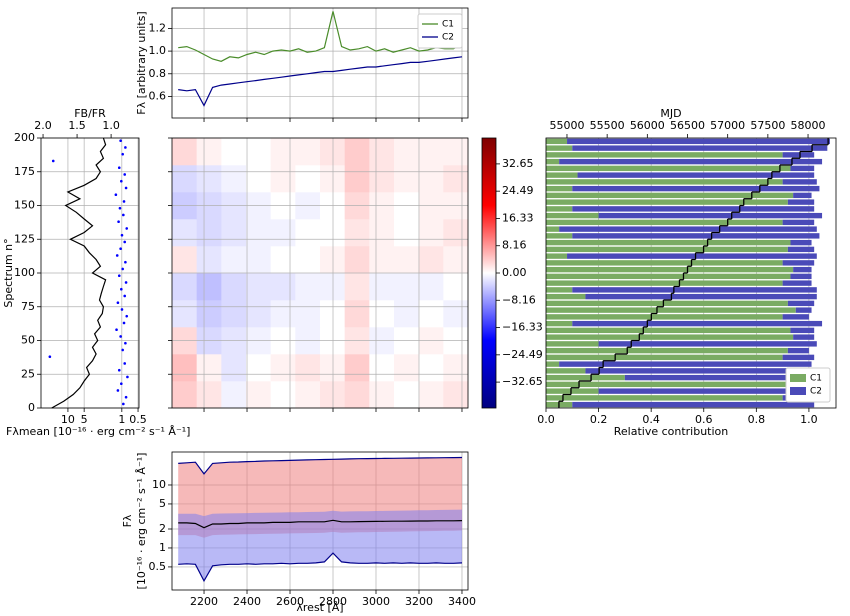 The height and width of the screenshot is (616, 850). I want to click on y-tick-label: 75, so click(28, 306).